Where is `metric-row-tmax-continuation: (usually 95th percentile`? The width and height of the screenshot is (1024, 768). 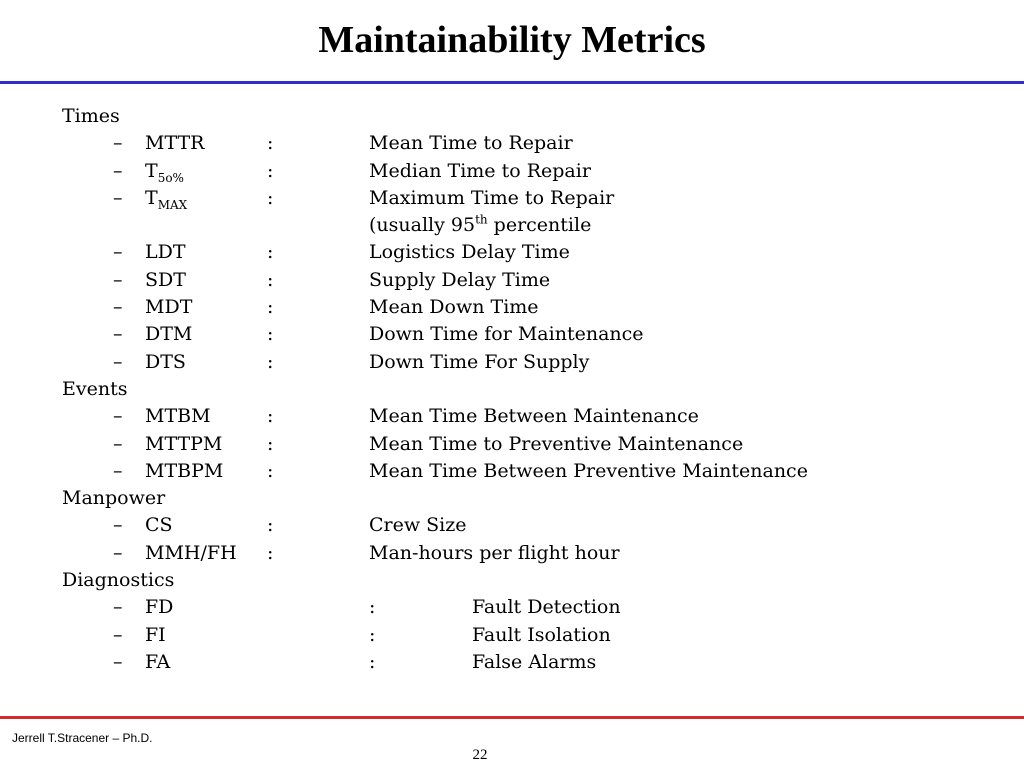 metric-row-tmax-continuation: (usually 95th percentile is located at coordinates (512, 225).